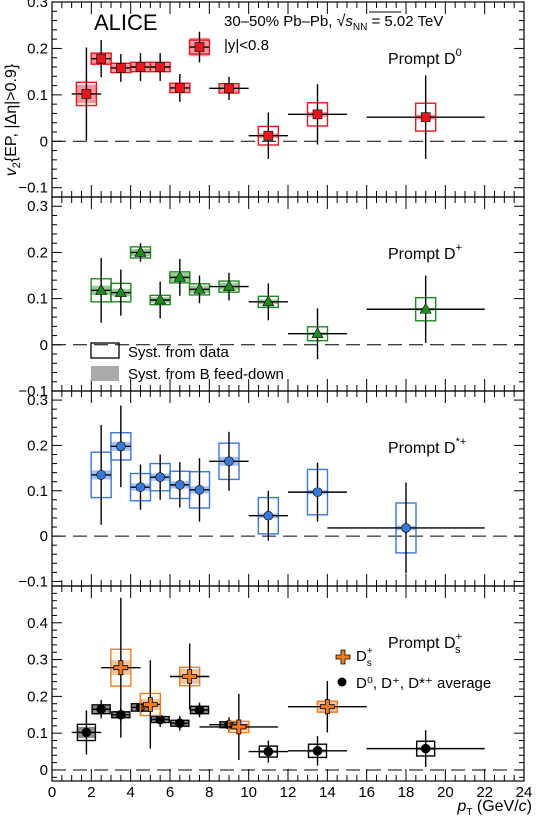  Describe the element at coordinates (278, 95) in the screenshot. I see `series-D0` at that location.